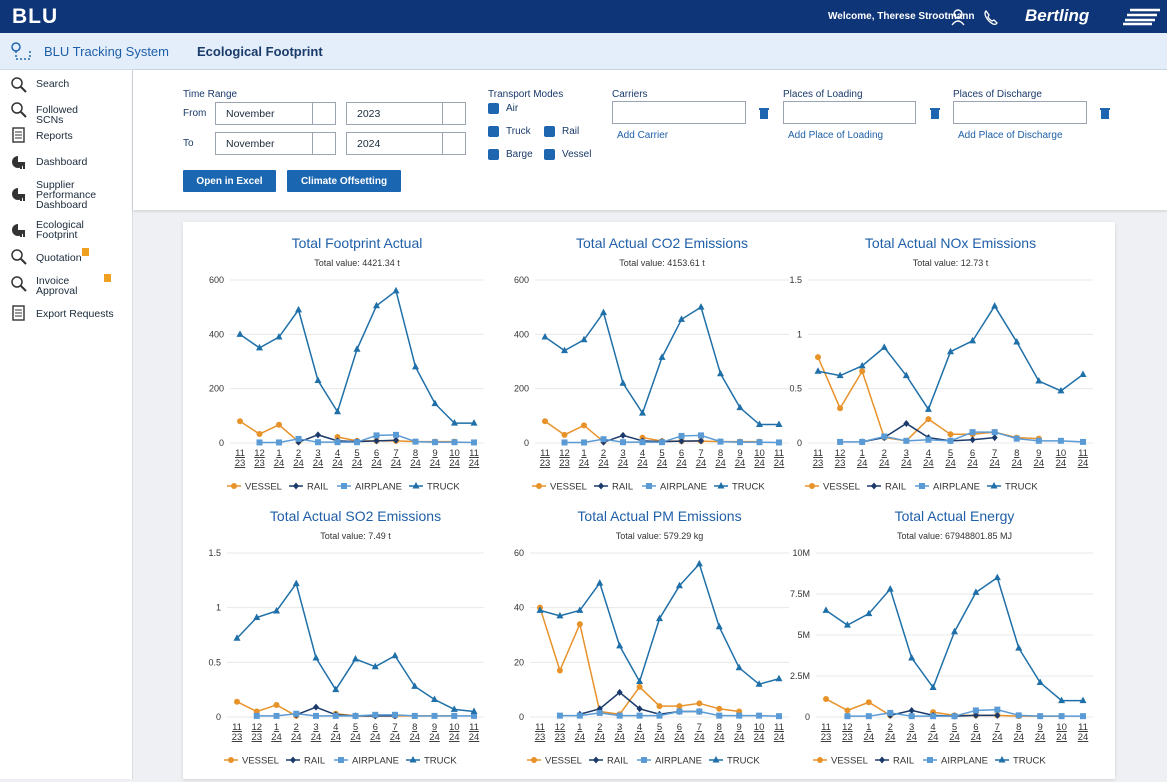  I want to click on legend-label: RAIL, so click(617, 761).